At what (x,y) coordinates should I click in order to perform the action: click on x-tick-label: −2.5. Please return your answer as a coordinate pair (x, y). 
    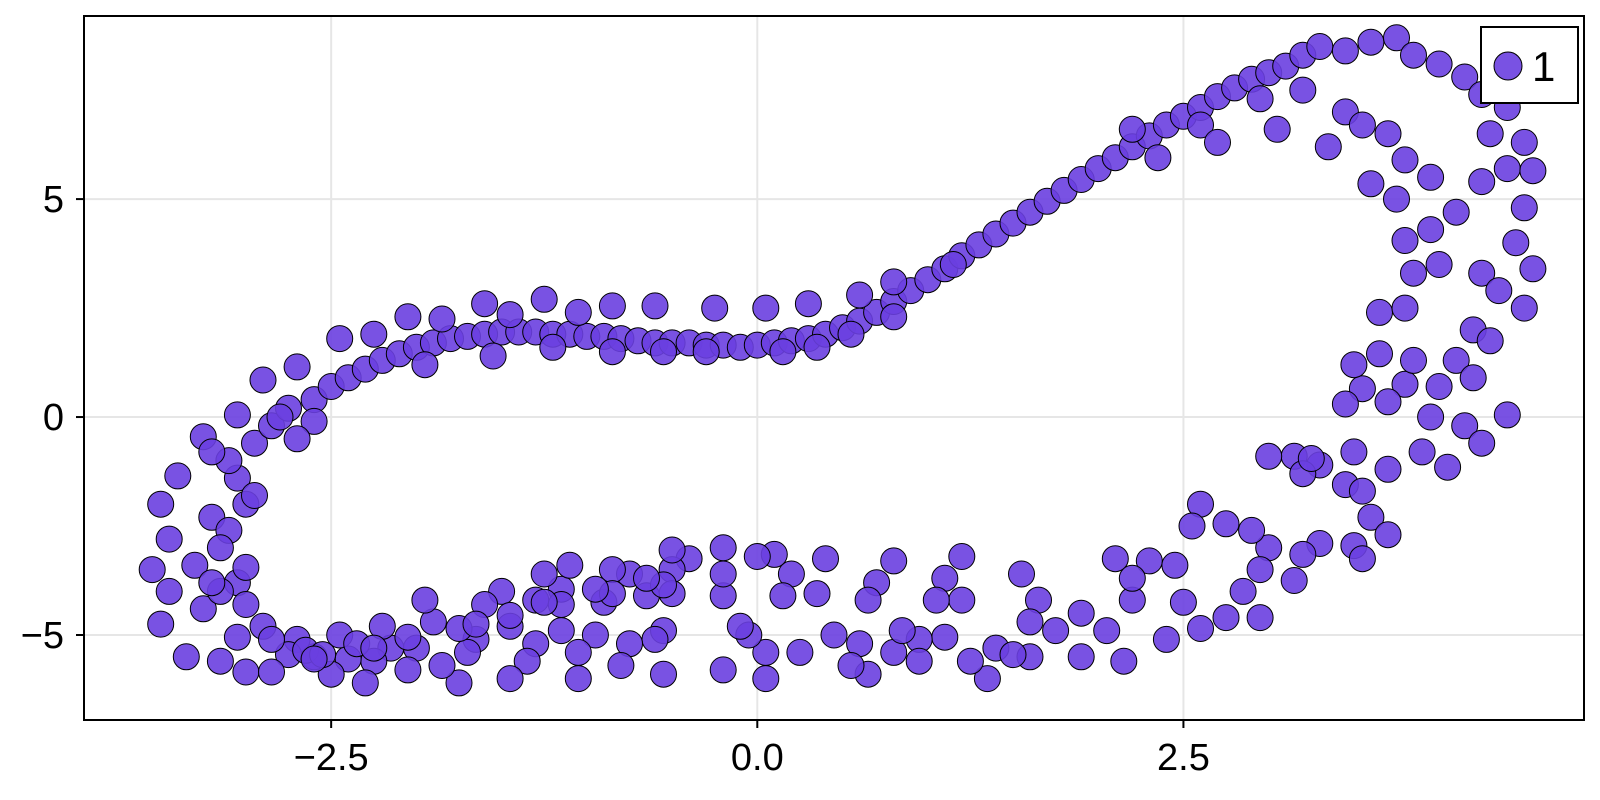
    Looking at the image, I should click on (331, 758).